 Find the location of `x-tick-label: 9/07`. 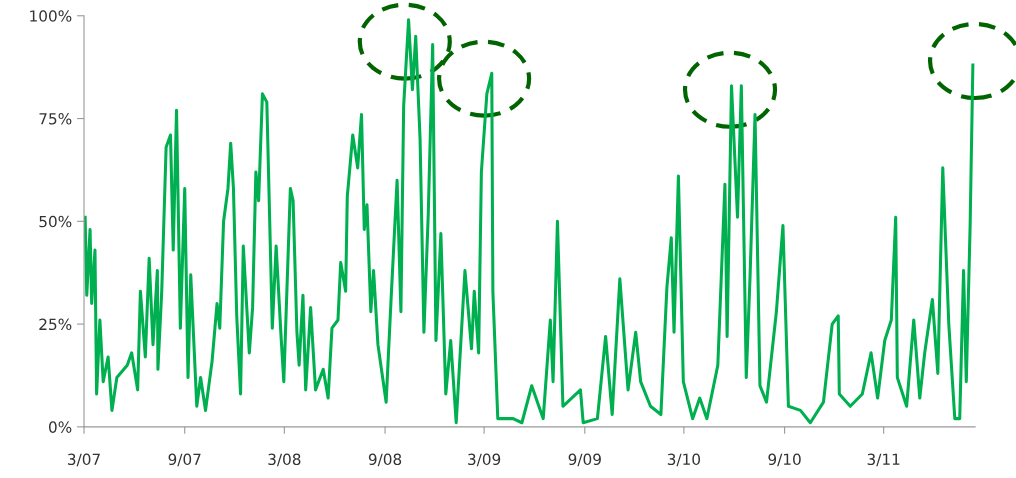

x-tick-label: 9/07 is located at coordinates (184, 460).